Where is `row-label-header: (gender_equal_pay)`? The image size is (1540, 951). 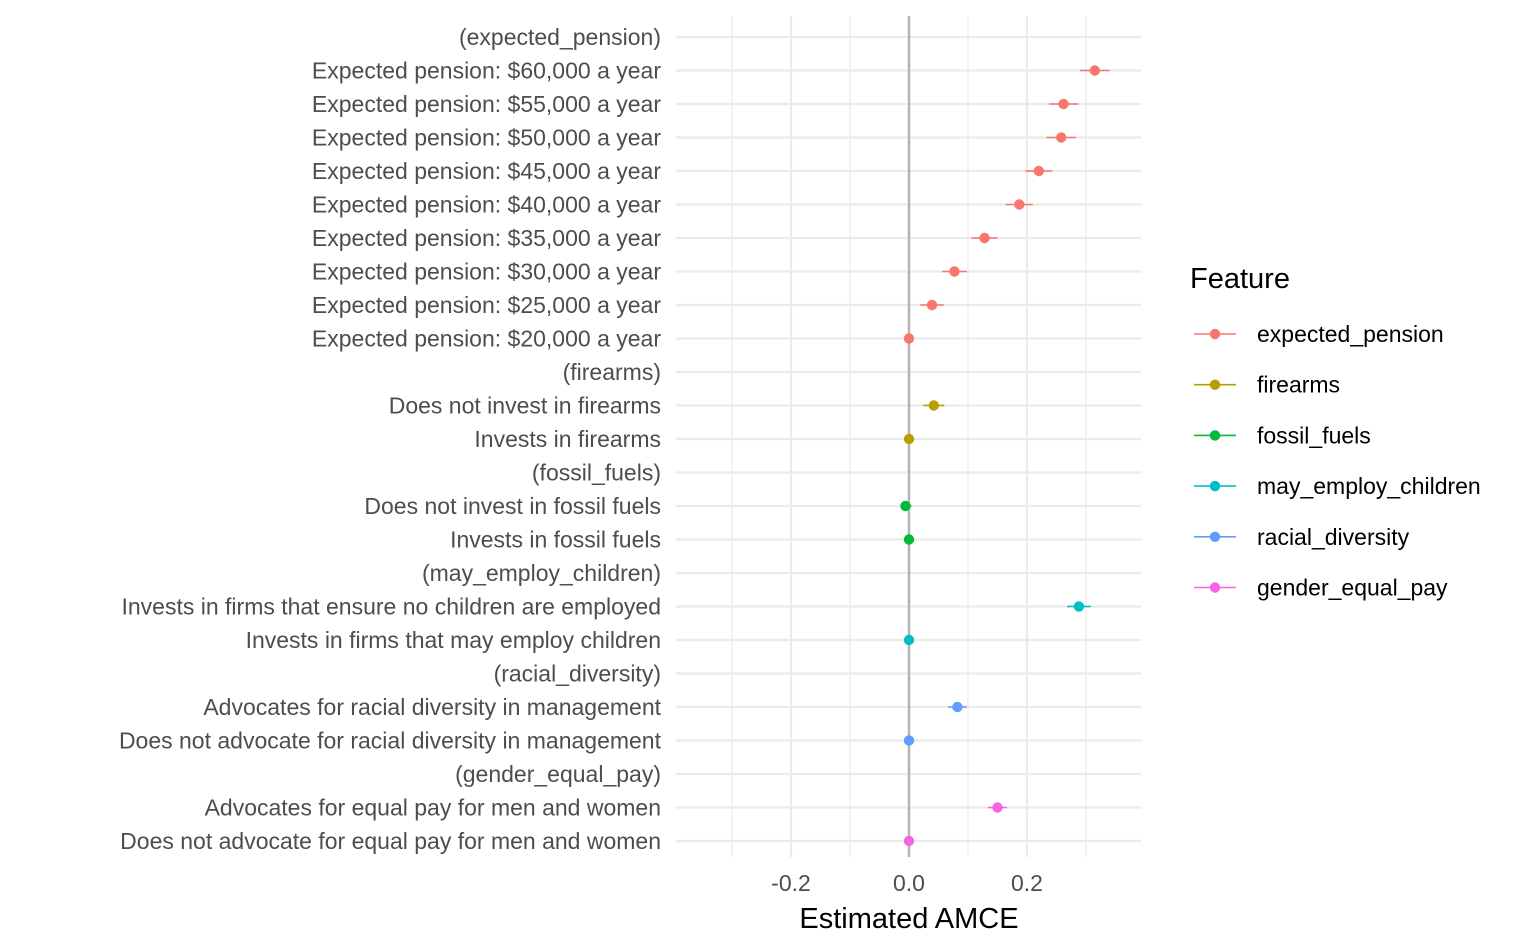 row-label-header: (gender_equal_pay) is located at coordinates (558, 774).